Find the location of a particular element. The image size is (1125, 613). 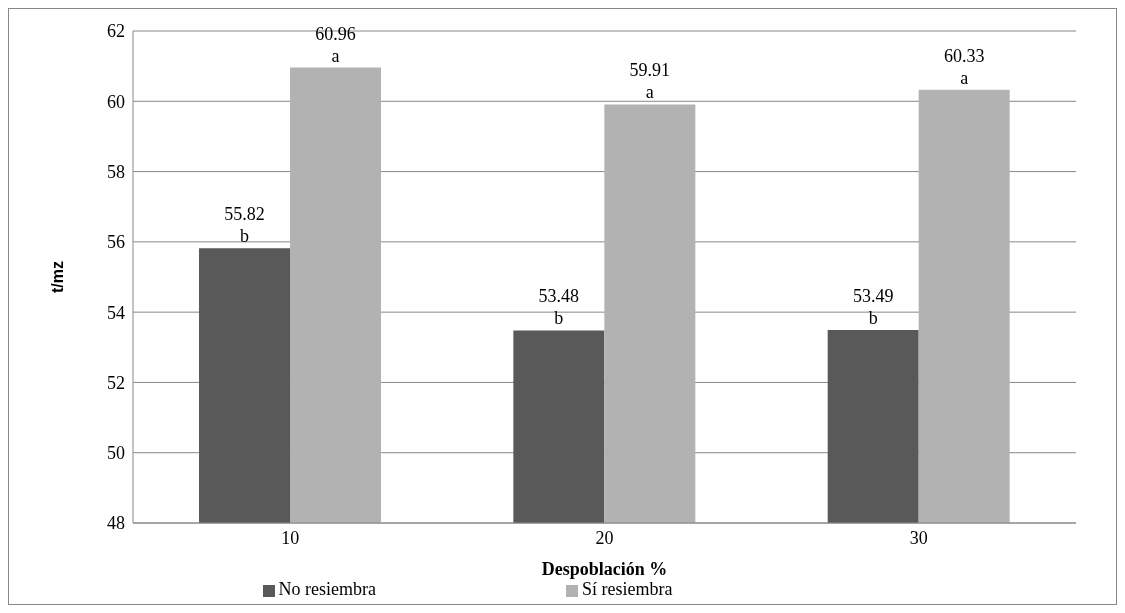

data-label: 53.49 b is located at coordinates (873, 307).